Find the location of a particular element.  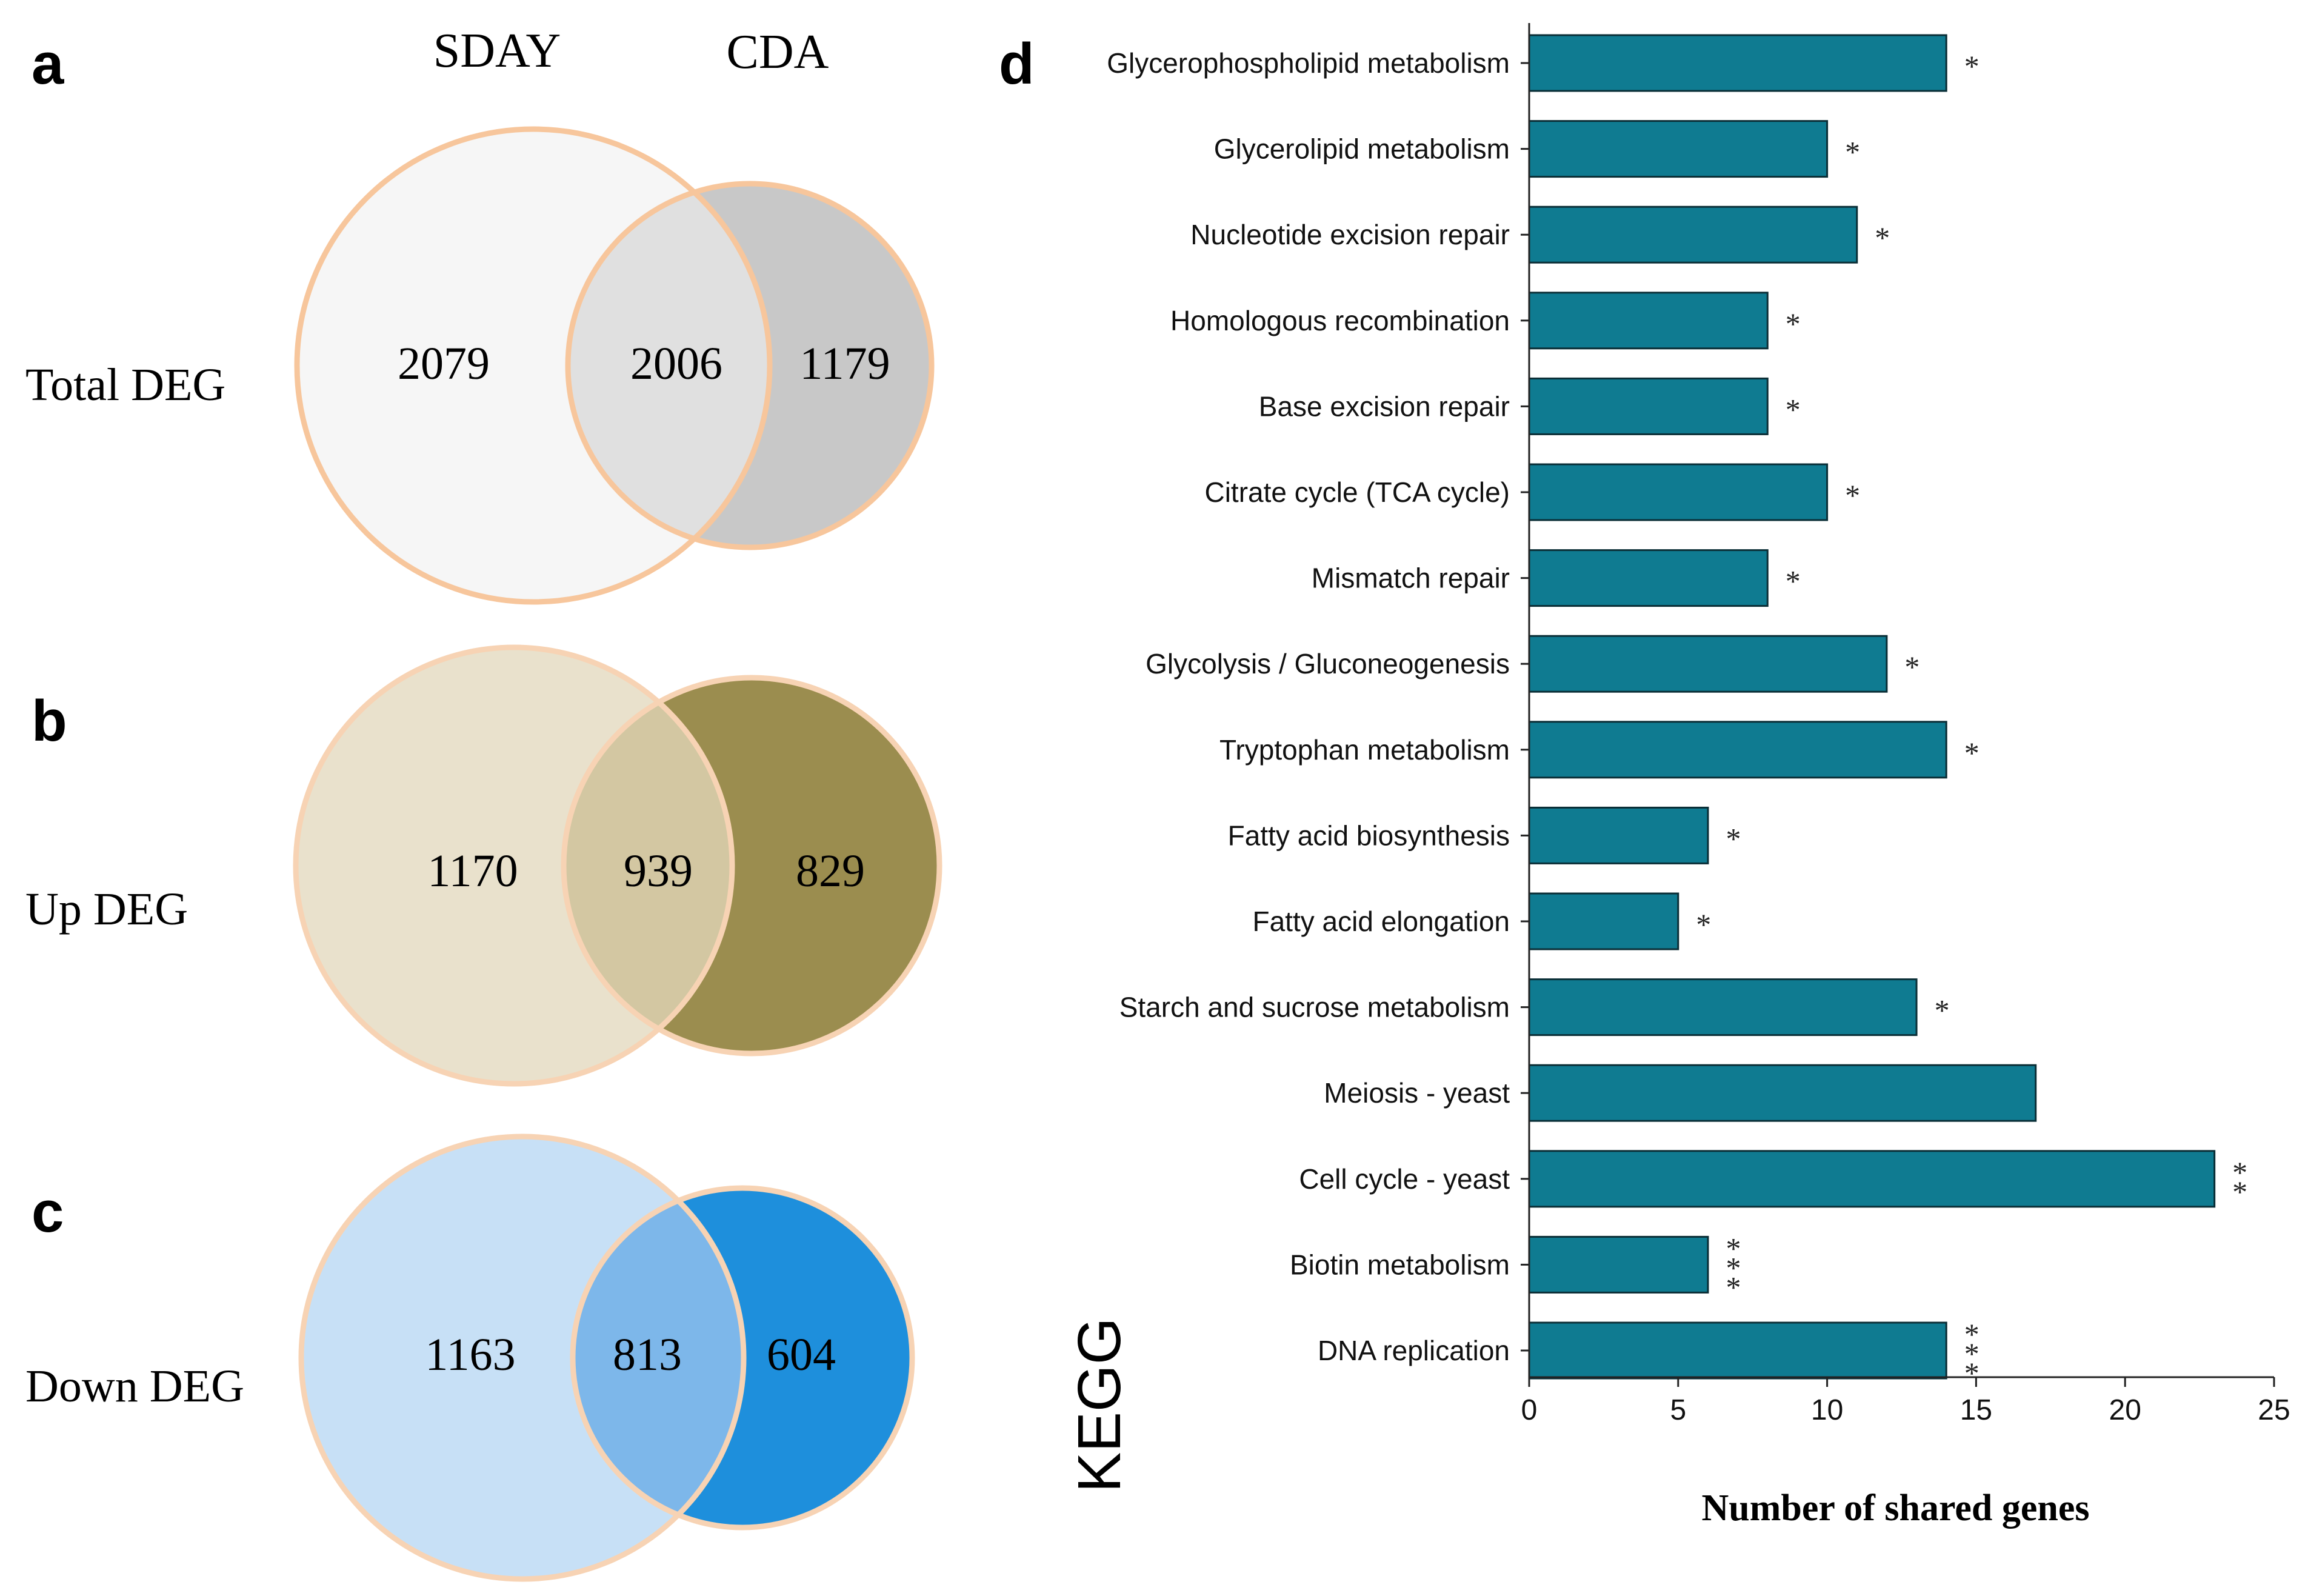

category-label: Fatty acid biosynthesis is located at coordinates (1369, 835).